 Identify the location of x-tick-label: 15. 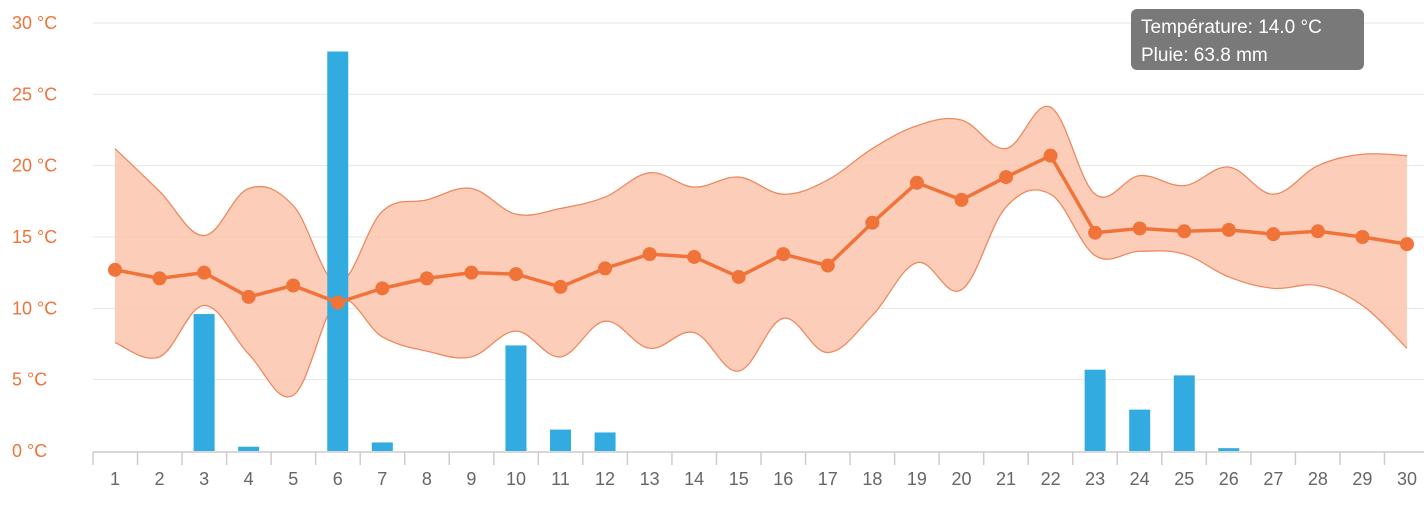
(739, 479).